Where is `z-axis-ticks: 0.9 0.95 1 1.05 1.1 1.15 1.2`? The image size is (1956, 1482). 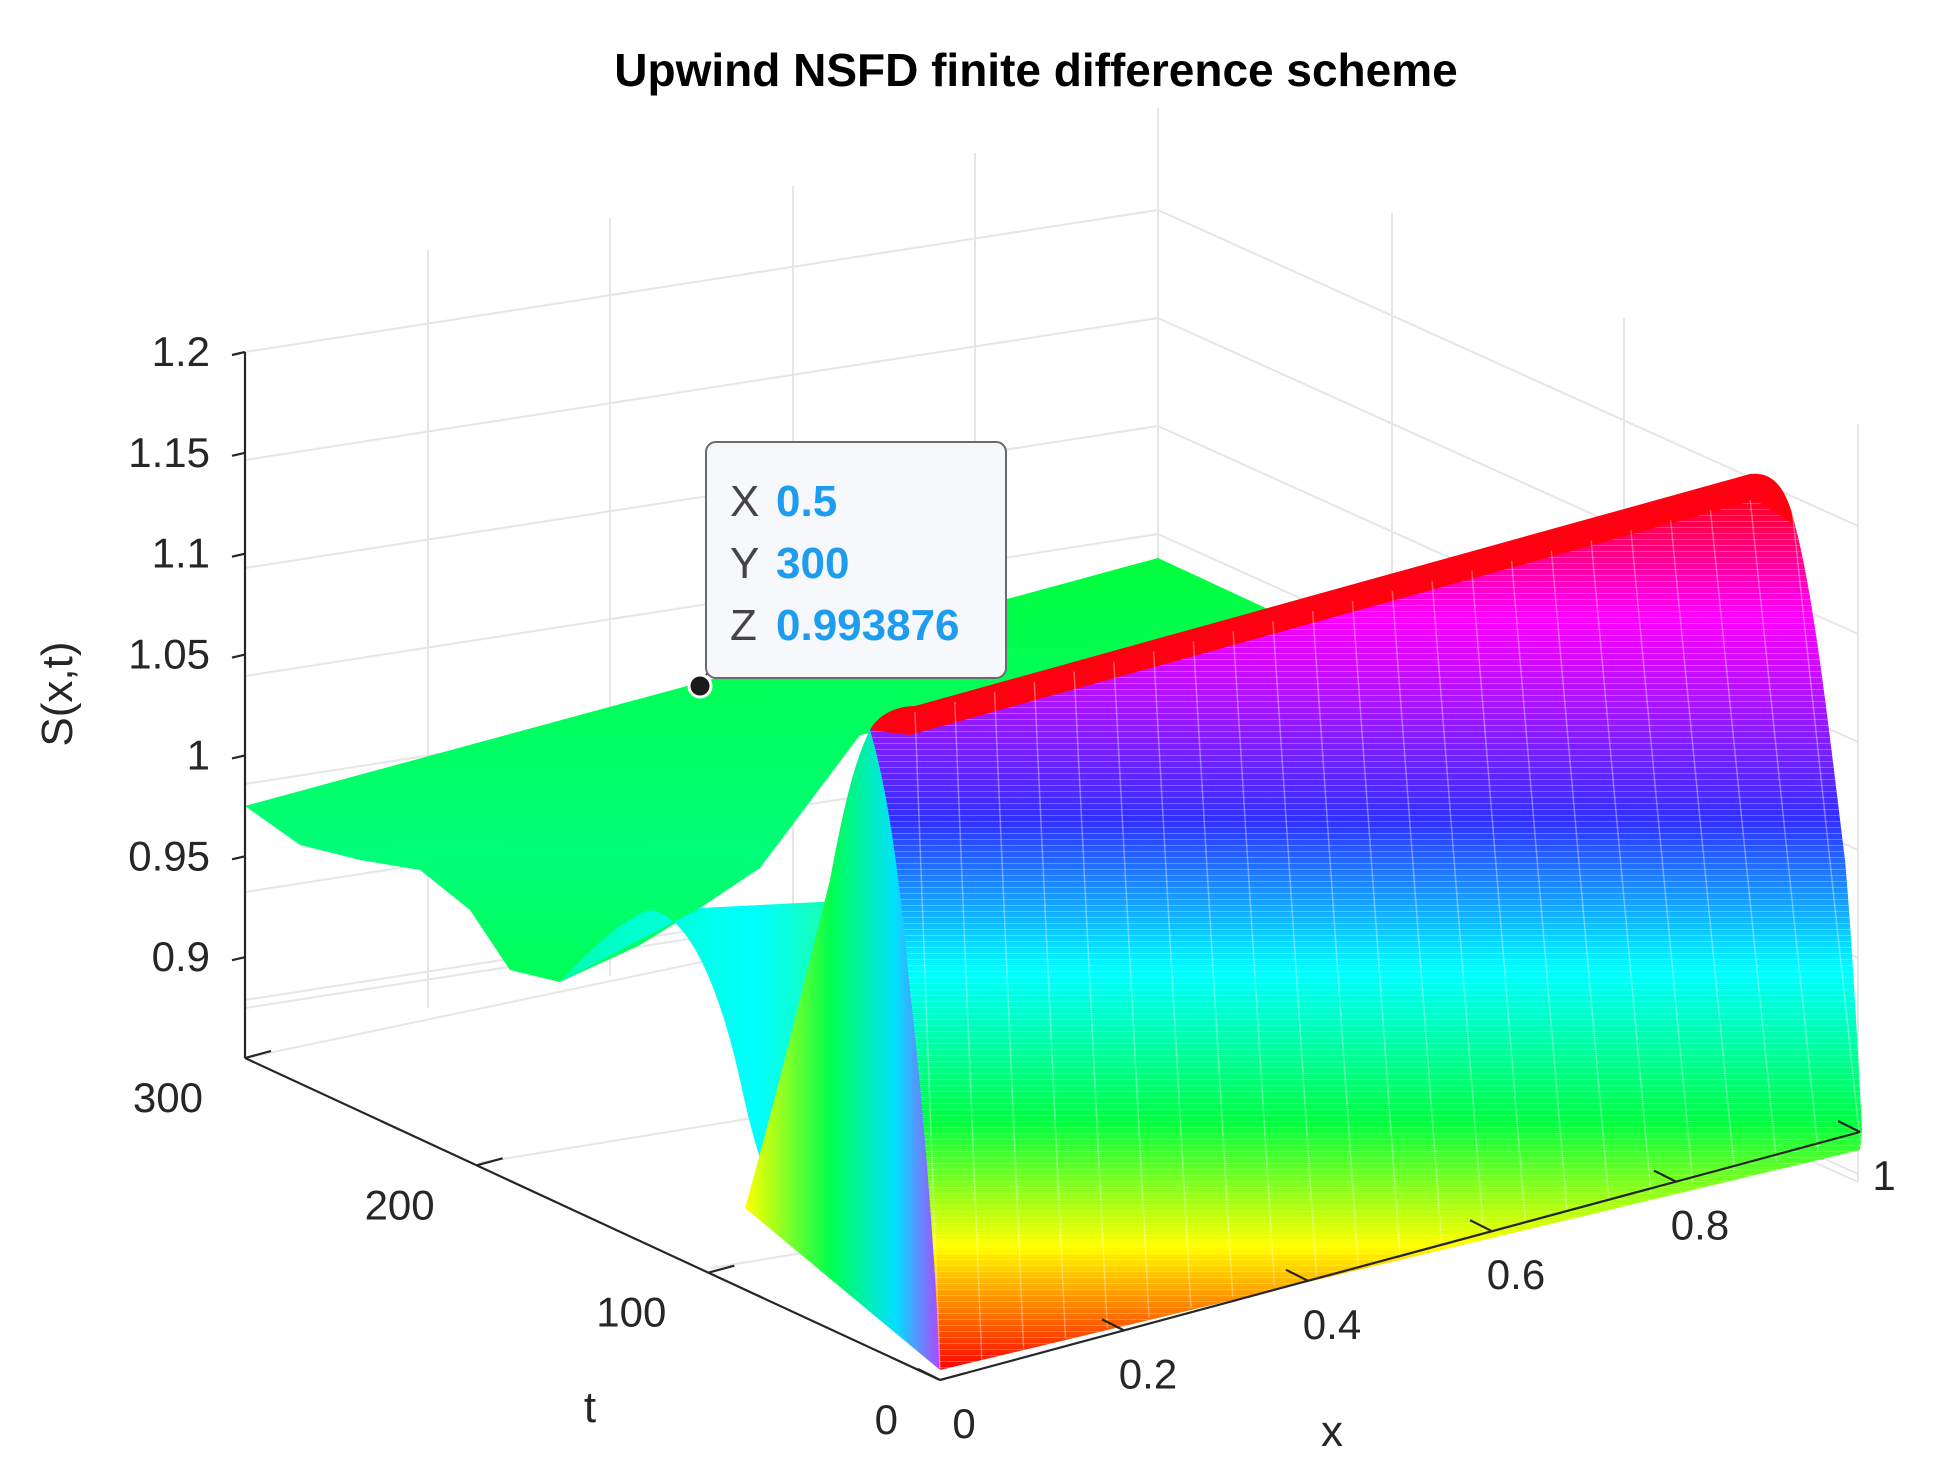 z-axis-ticks: 0.9 0.95 1 1.05 1.1 1.15 1.2 is located at coordinates (187, 654).